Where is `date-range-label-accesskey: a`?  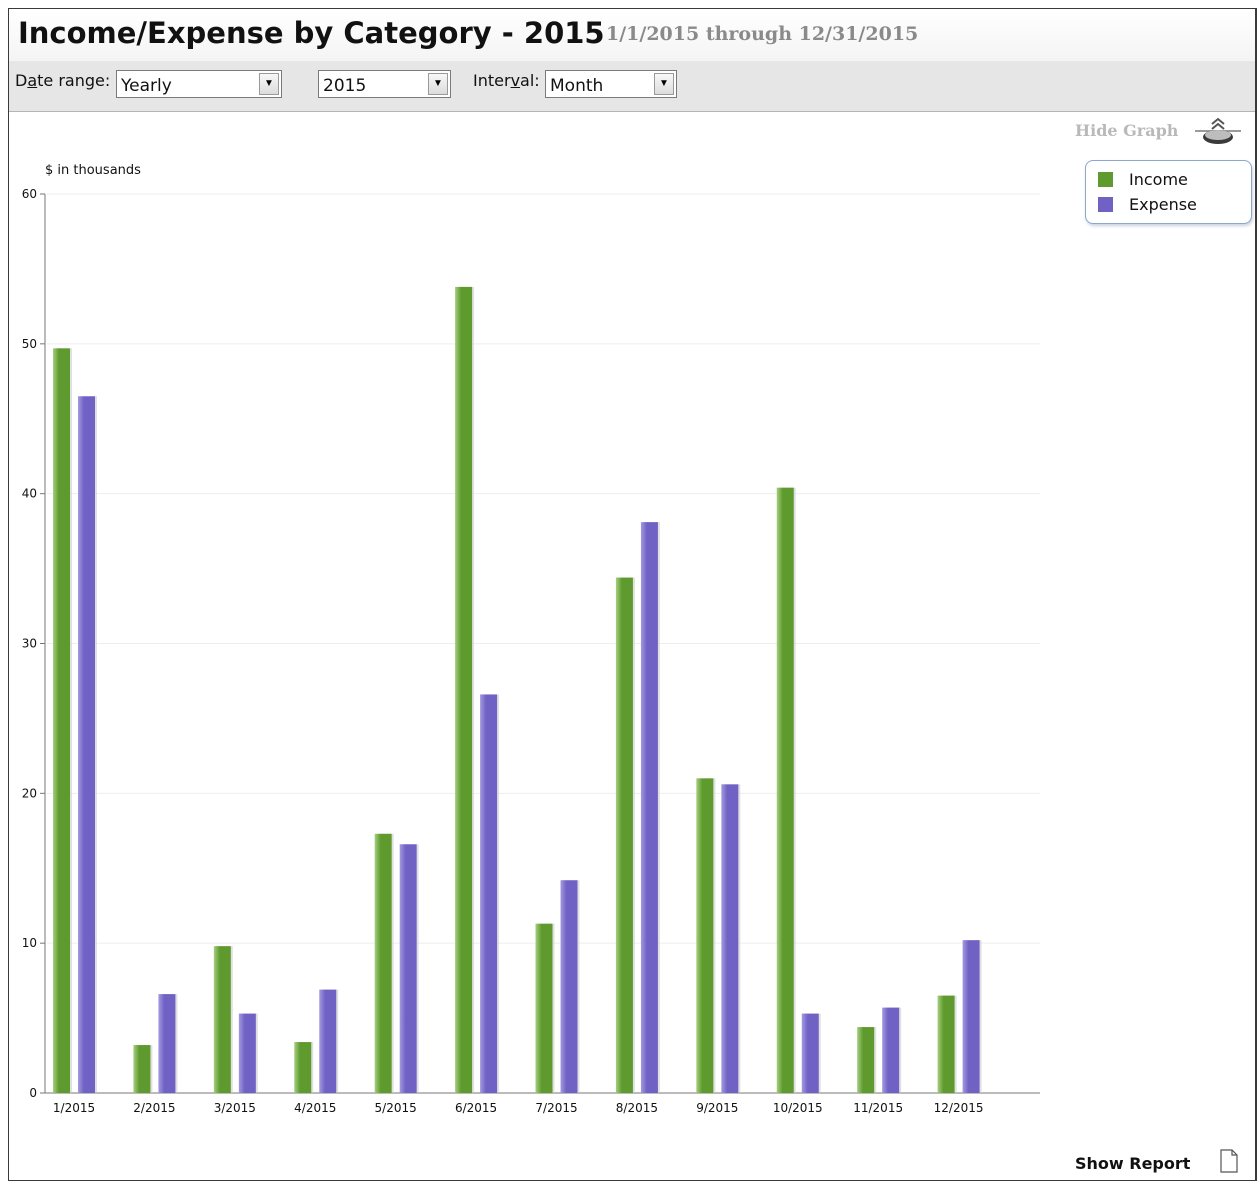
date-range-label-accesskey: a is located at coordinates (32, 80).